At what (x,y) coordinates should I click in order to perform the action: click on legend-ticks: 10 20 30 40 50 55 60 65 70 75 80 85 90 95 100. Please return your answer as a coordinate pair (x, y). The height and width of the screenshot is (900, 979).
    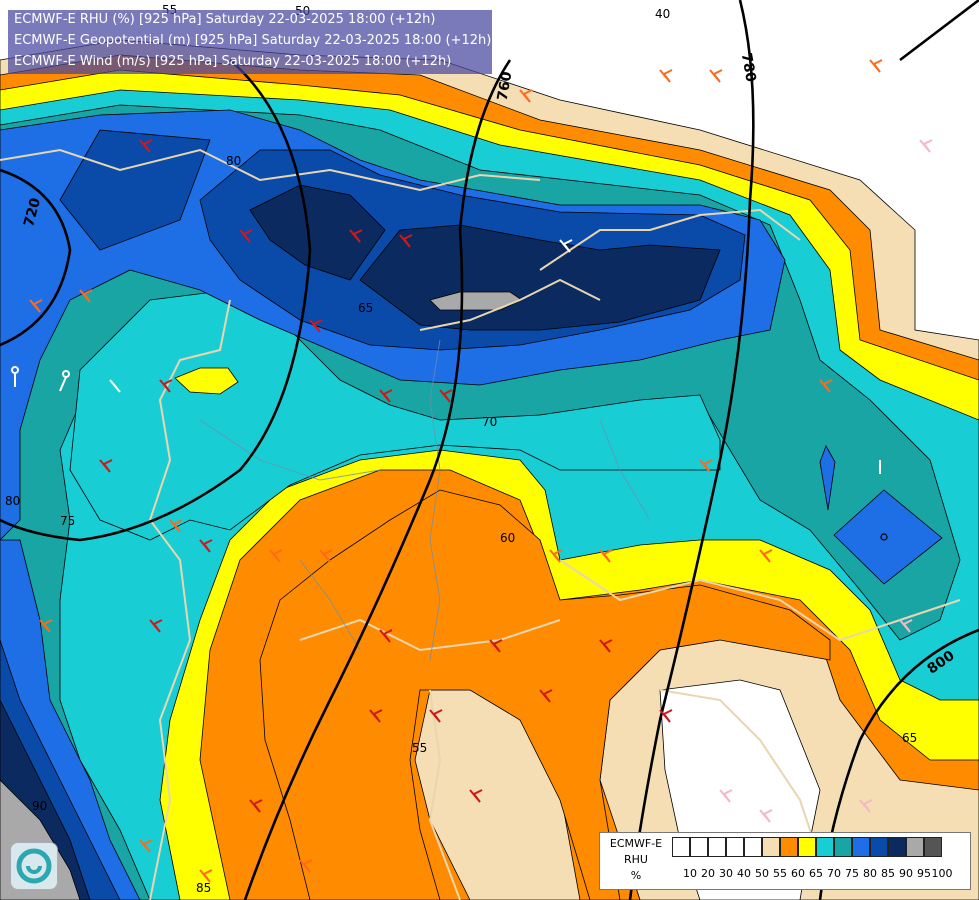
    Looking at the image, I should click on (822, 874).